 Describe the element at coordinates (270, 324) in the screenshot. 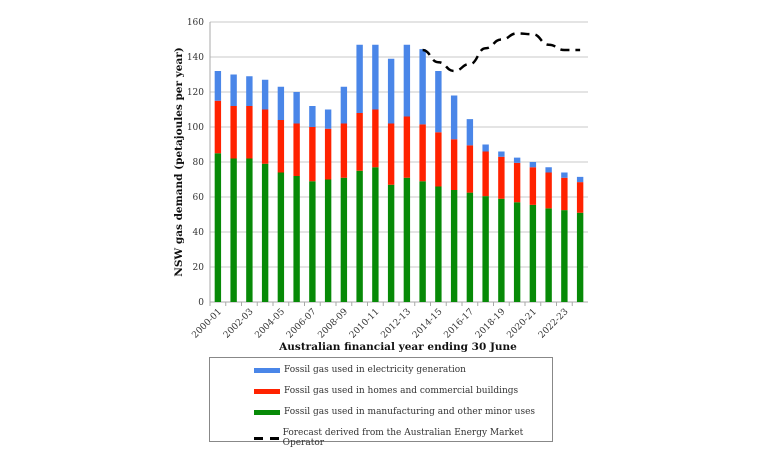

I see `x-tick-label: 2004-05` at that location.